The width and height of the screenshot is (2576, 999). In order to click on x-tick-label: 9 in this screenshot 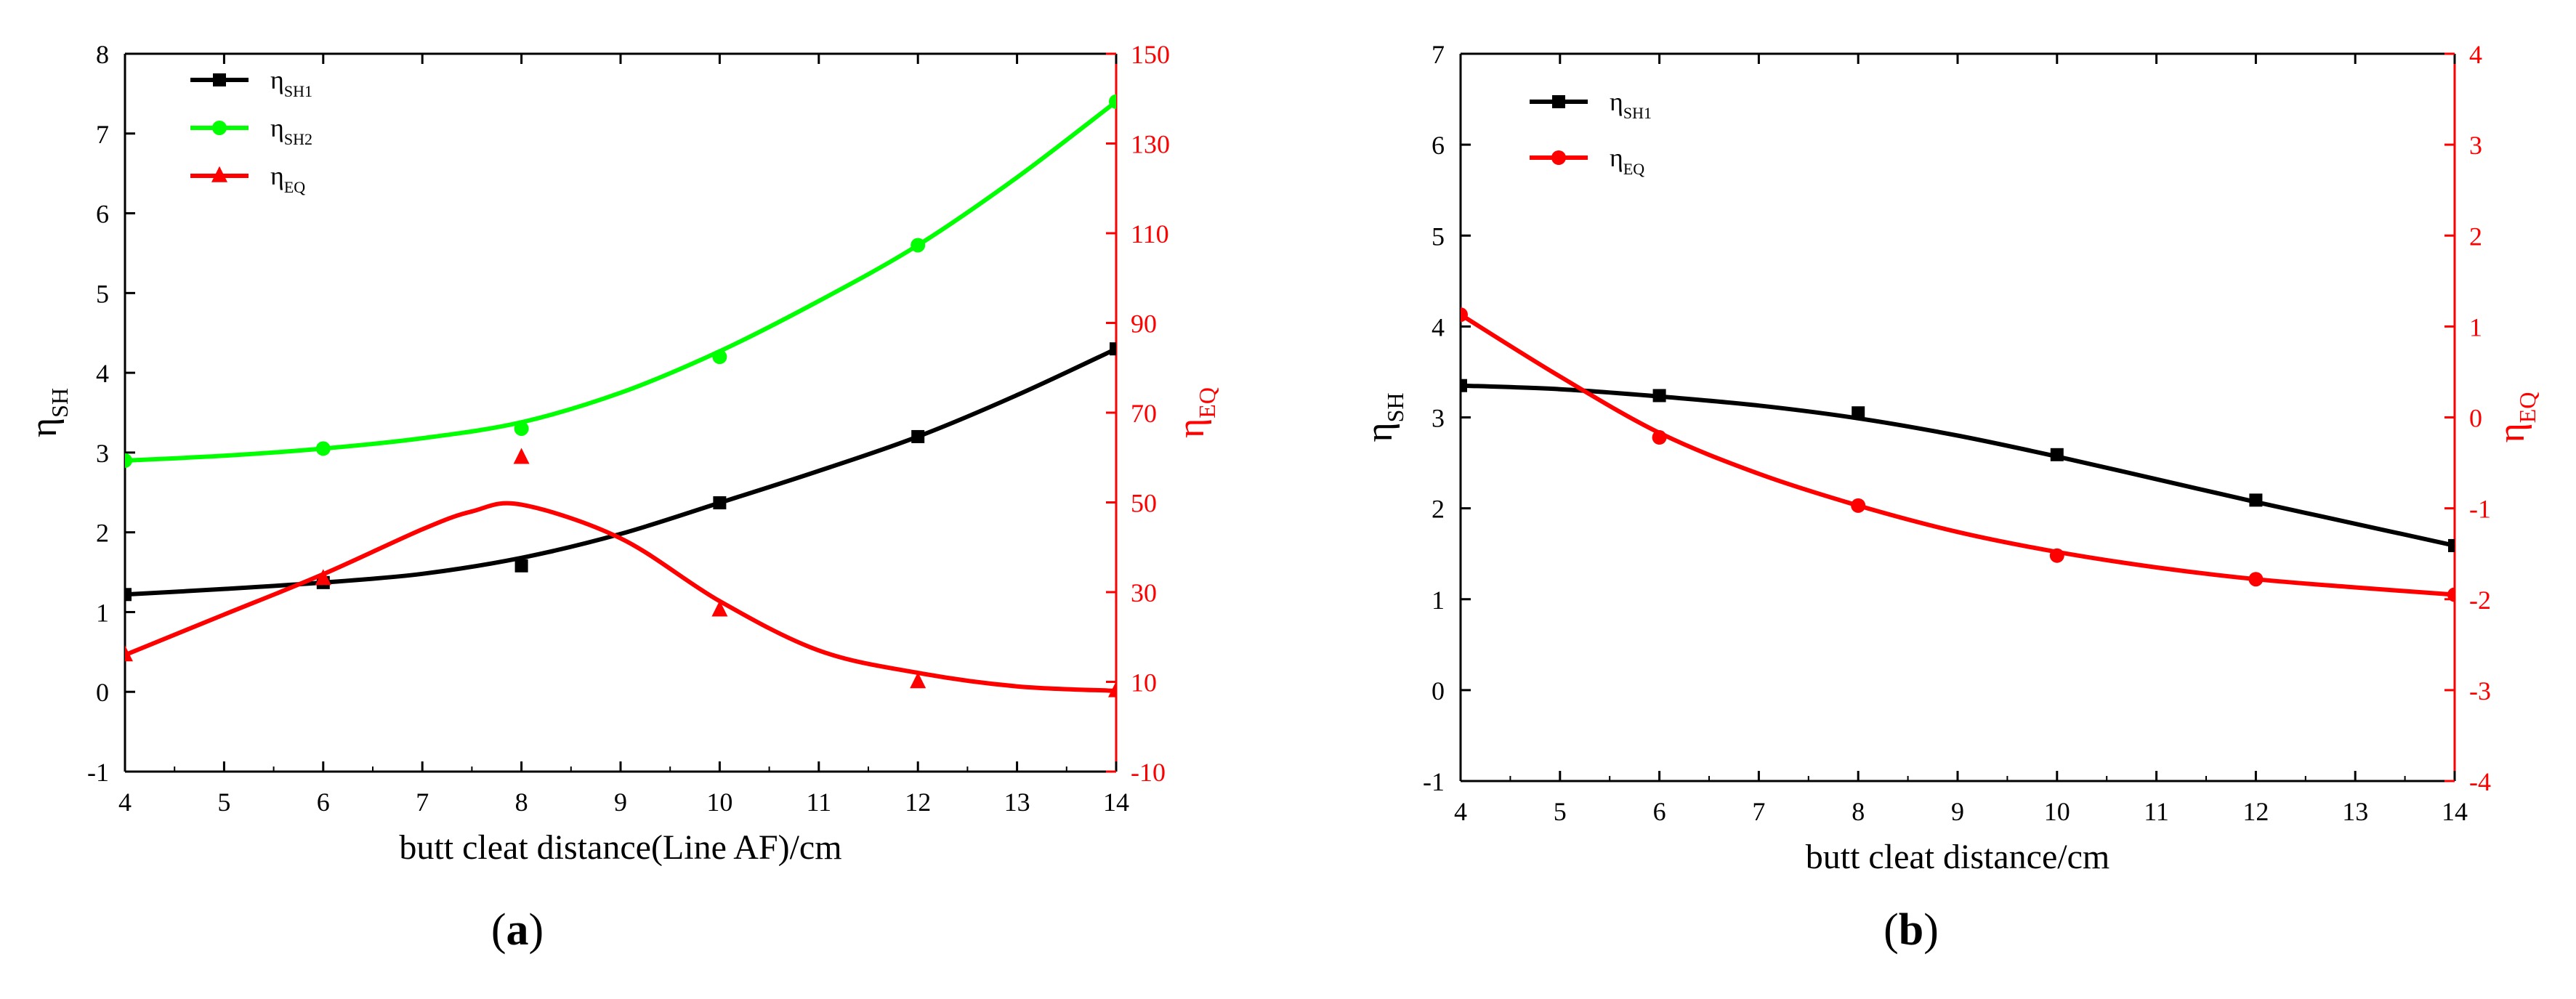, I will do `click(1958, 811)`.